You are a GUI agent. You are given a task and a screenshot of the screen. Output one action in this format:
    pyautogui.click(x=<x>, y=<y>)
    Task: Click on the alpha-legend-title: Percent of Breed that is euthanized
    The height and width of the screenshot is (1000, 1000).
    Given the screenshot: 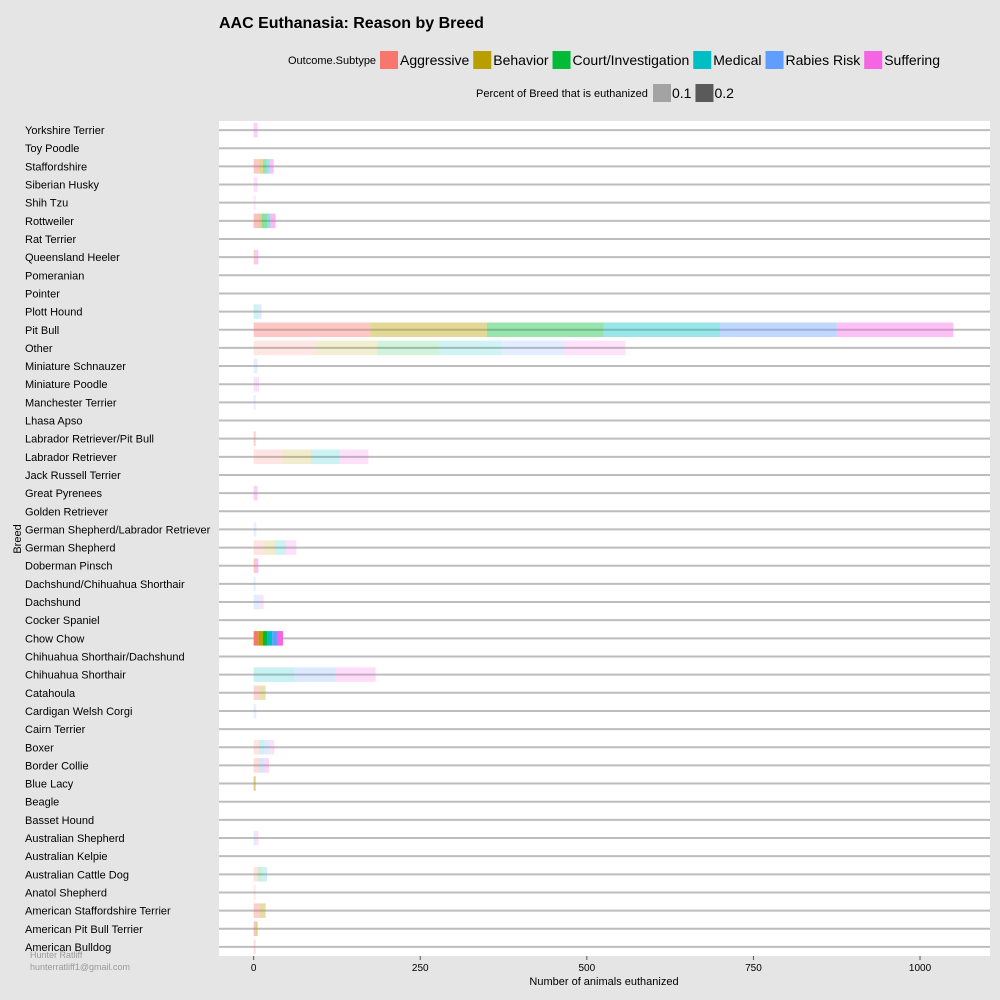 What is the action you would take?
    pyautogui.click(x=562, y=94)
    